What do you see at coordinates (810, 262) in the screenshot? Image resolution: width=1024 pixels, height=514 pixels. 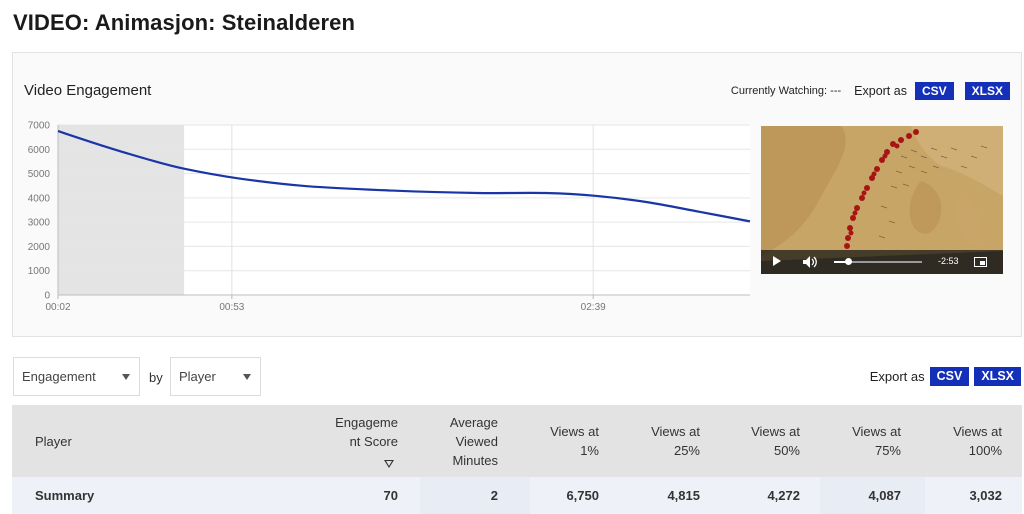 I see `volume-icon` at bounding box center [810, 262].